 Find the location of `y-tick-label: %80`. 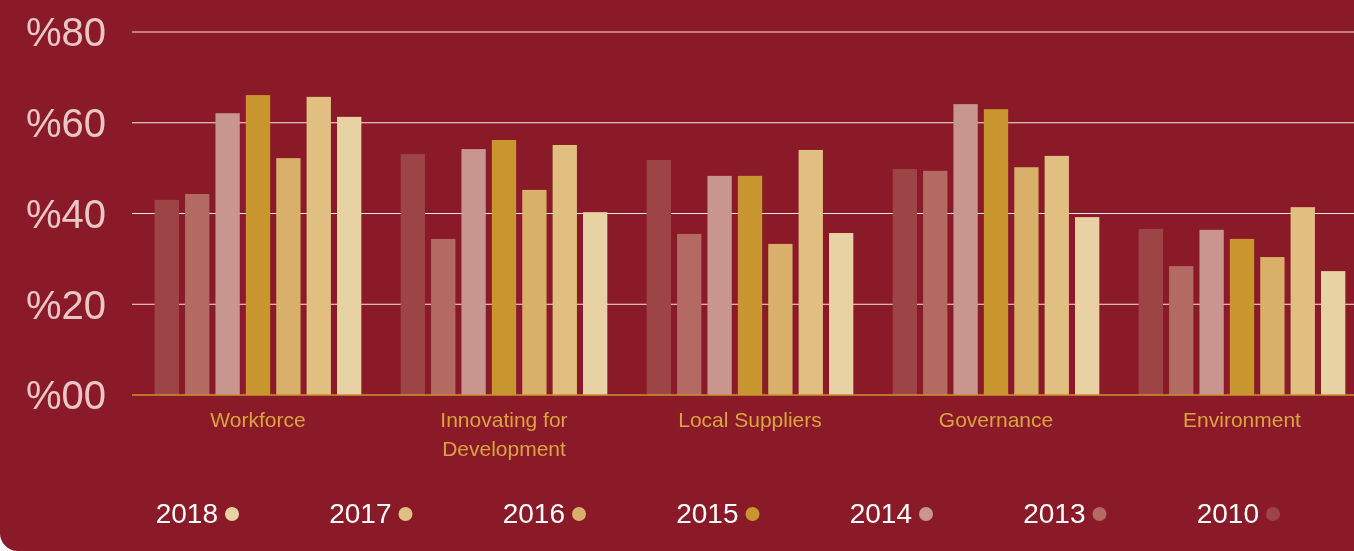

y-tick-label: %80 is located at coordinates (66, 32).